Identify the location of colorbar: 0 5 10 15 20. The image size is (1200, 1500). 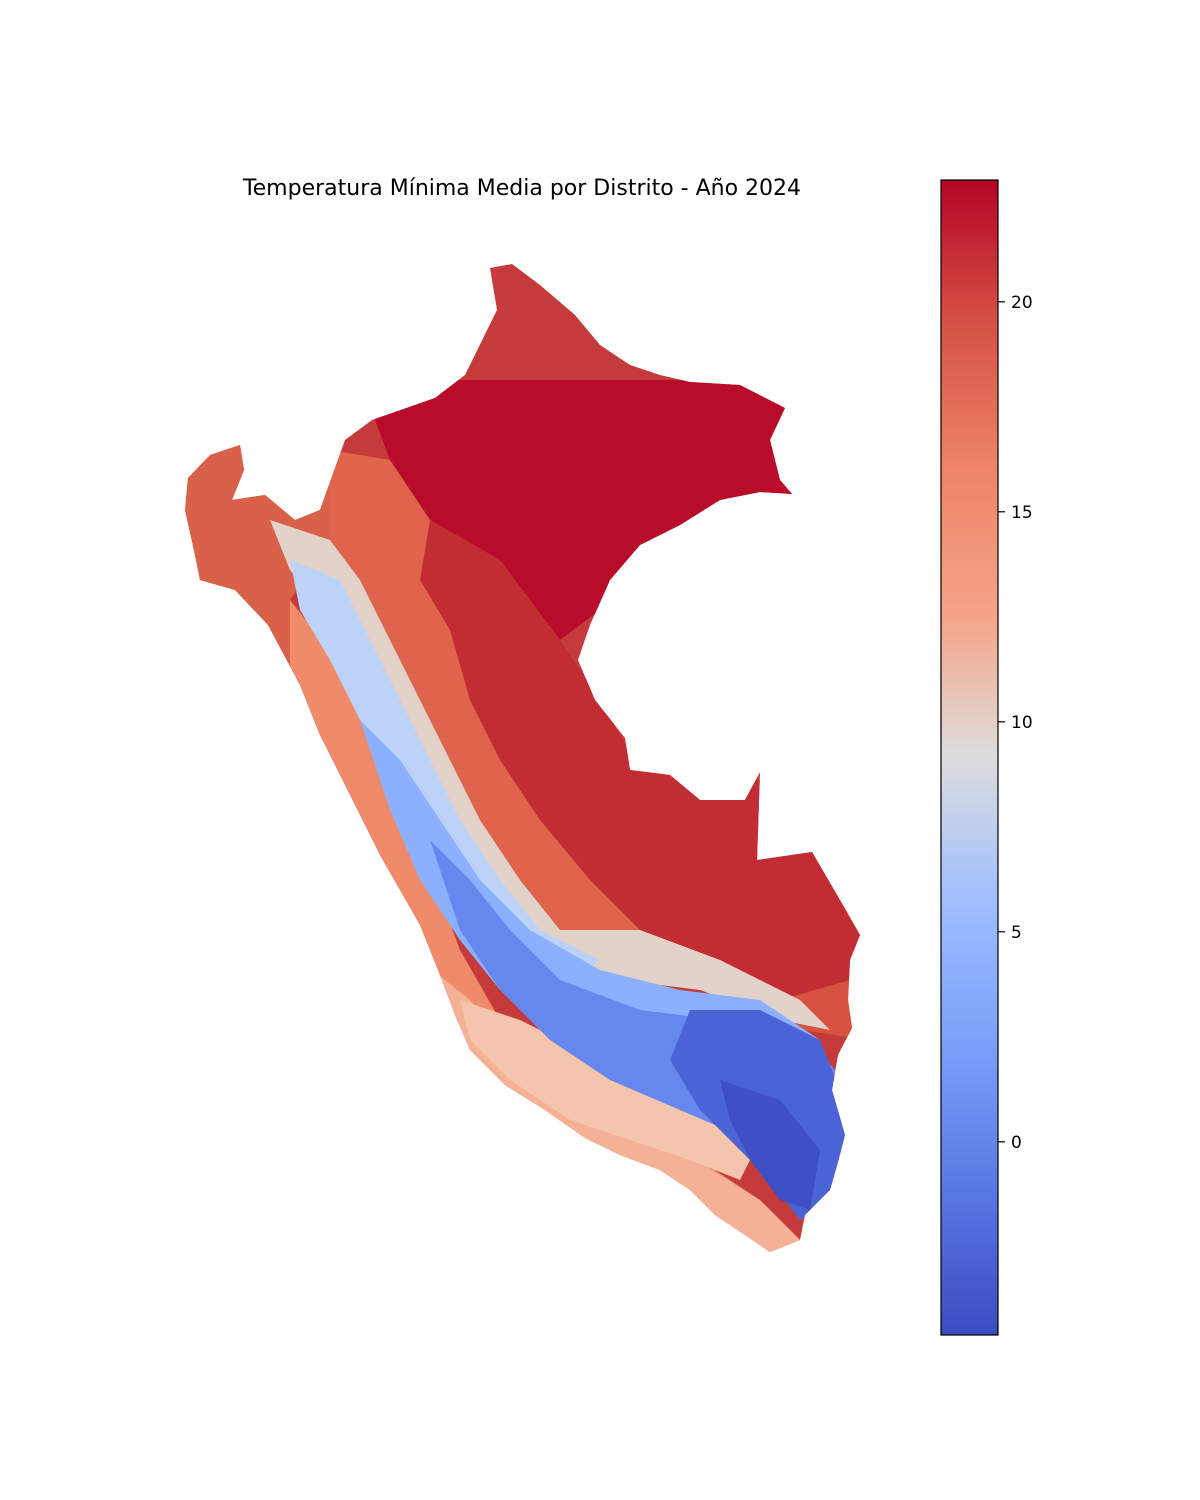
(986, 757).